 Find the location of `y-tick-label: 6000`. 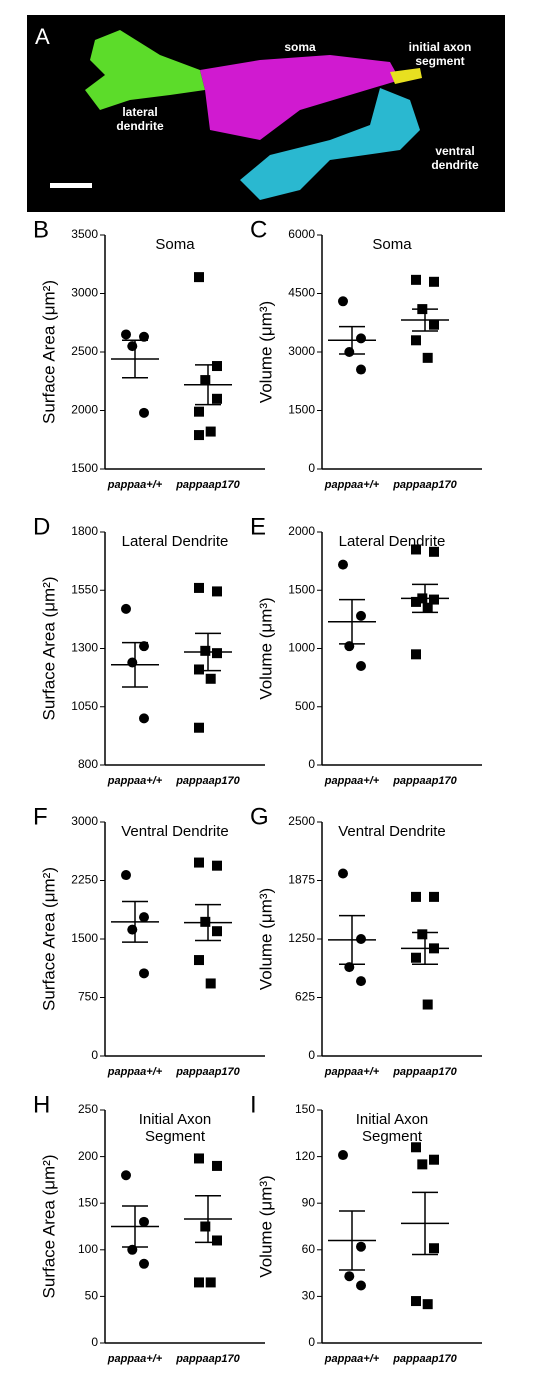

y-tick-label: 6000 is located at coordinates (301, 234).